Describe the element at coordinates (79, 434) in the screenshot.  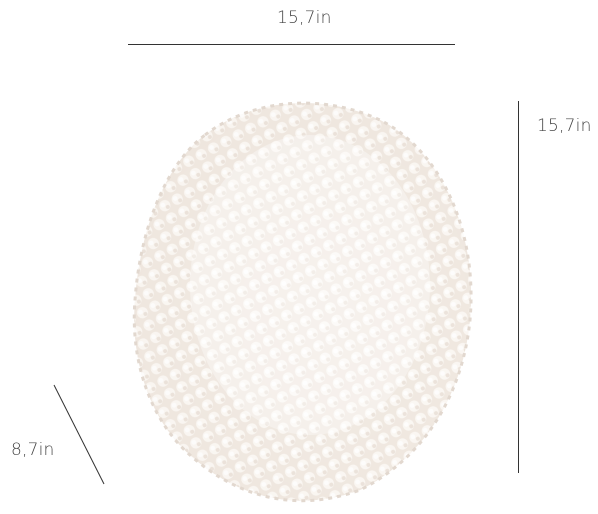
I see `depth-dimension-line` at that location.